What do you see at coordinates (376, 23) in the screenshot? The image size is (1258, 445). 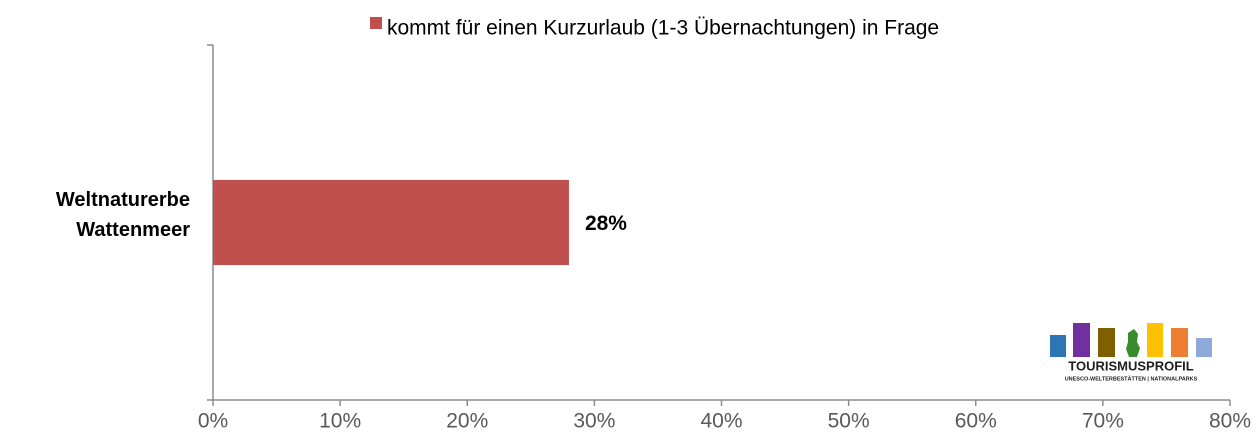 I see `legend-swatch` at bounding box center [376, 23].